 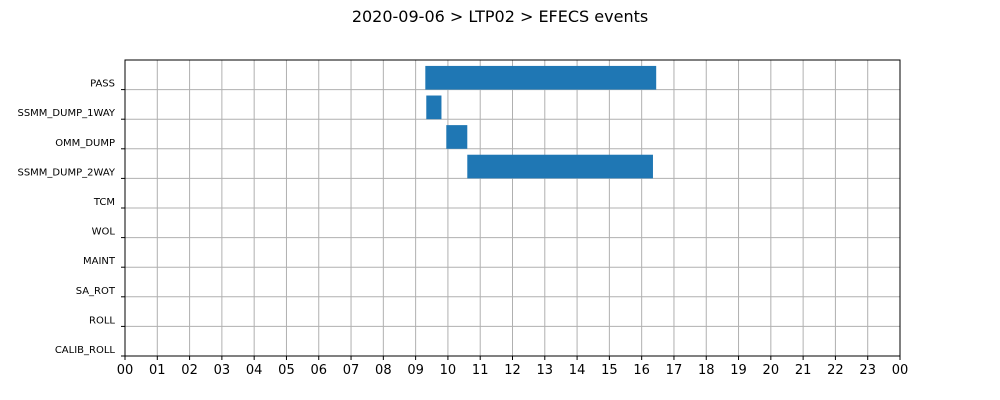 I want to click on x-tick-label: 15, so click(x=609, y=370).